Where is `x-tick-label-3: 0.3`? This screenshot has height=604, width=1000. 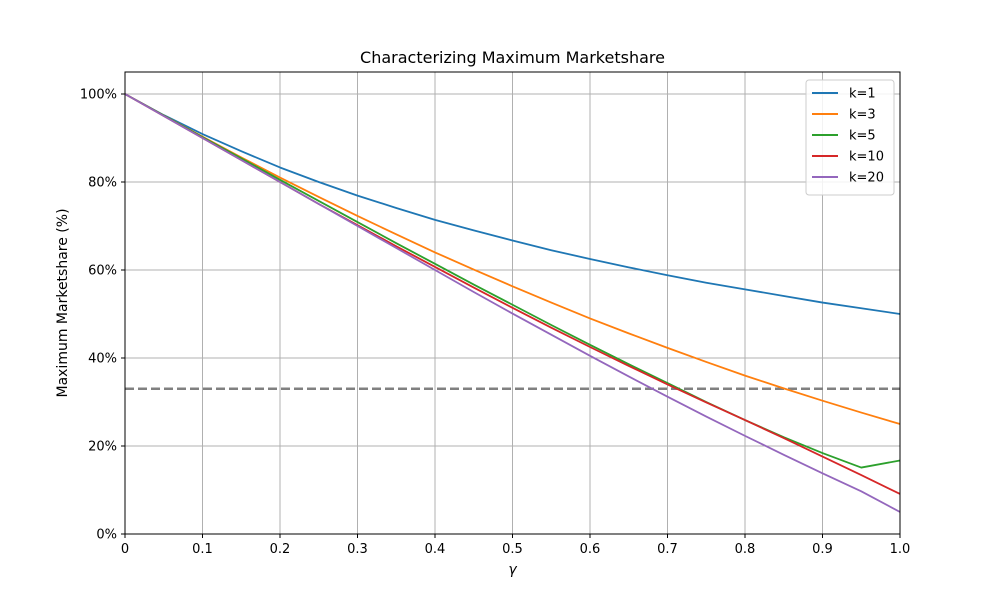
x-tick-label-3: 0.3 is located at coordinates (357, 549).